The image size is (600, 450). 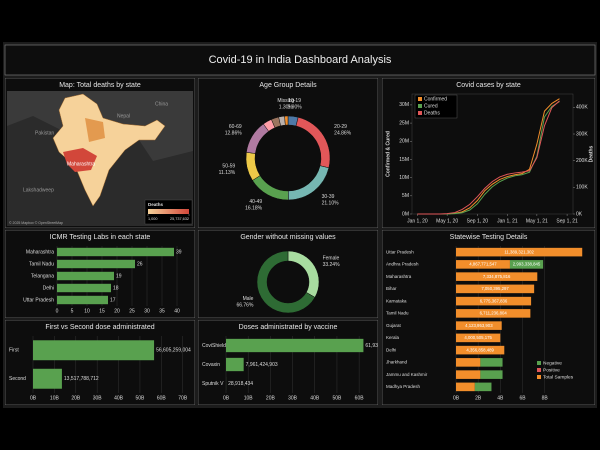 I want to click on slice-label: 10-19, so click(x=294, y=101).